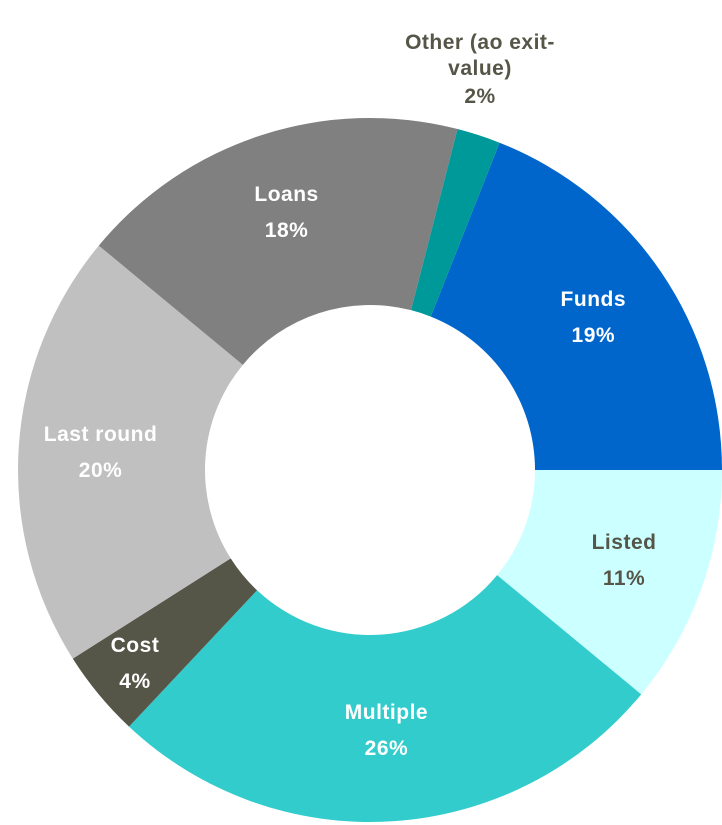  Describe the element at coordinates (286, 231) in the screenshot. I see `value-label: 18%` at that location.